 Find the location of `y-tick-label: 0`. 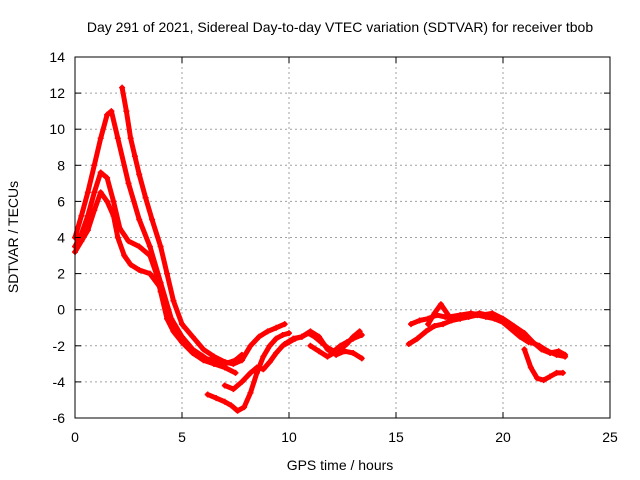

y-tick-label: 0 is located at coordinates (61, 310).